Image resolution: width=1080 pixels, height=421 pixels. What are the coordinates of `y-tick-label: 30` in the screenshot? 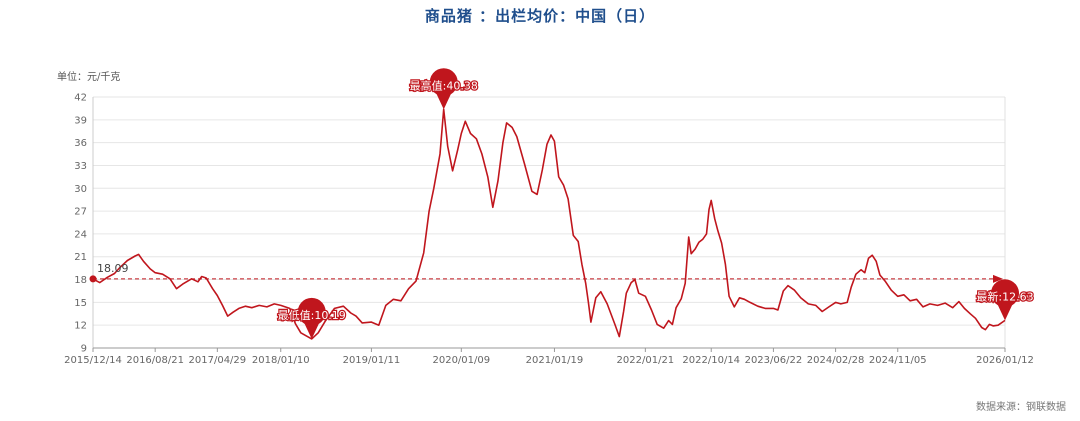 It's located at (80, 189).